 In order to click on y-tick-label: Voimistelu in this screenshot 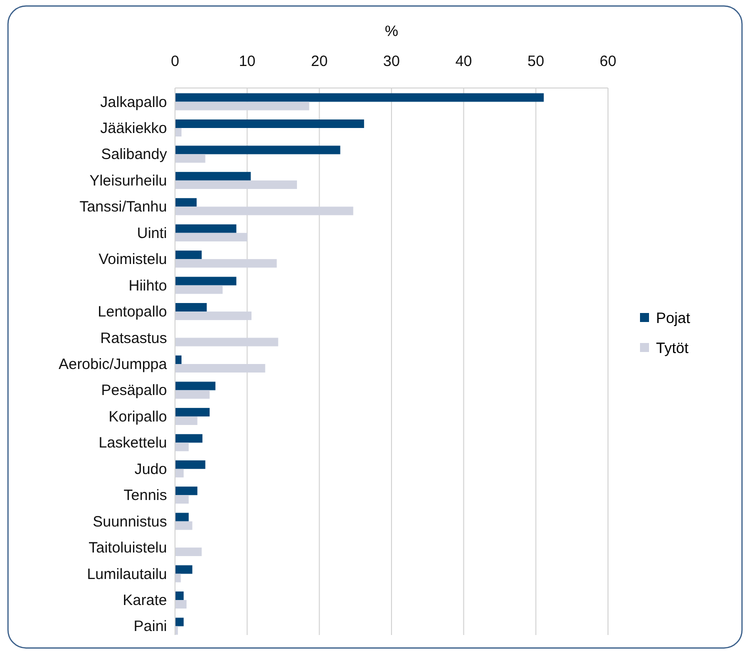, I will do `click(132, 259)`.